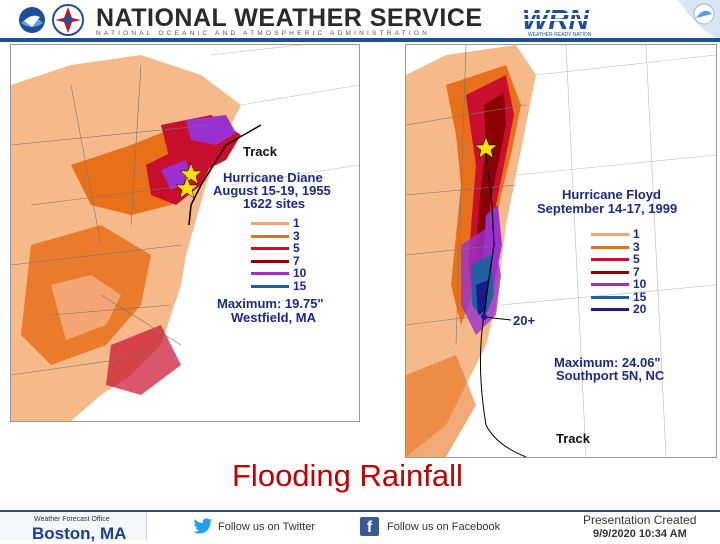 This screenshot has height=544, width=720. What do you see at coordinates (360, 40) in the screenshot?
I see `header-stripe` at bounding box center [360, 40].